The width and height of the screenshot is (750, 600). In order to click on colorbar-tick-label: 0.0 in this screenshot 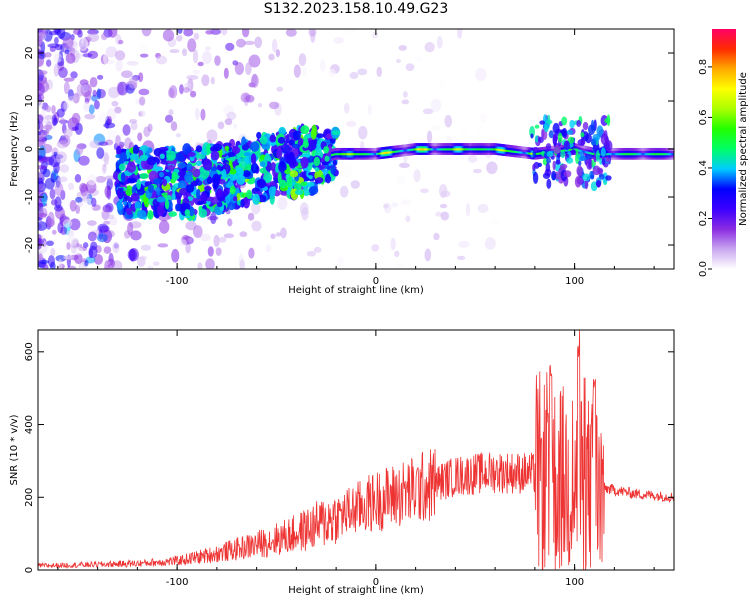, I will do `click(703, 269)`.